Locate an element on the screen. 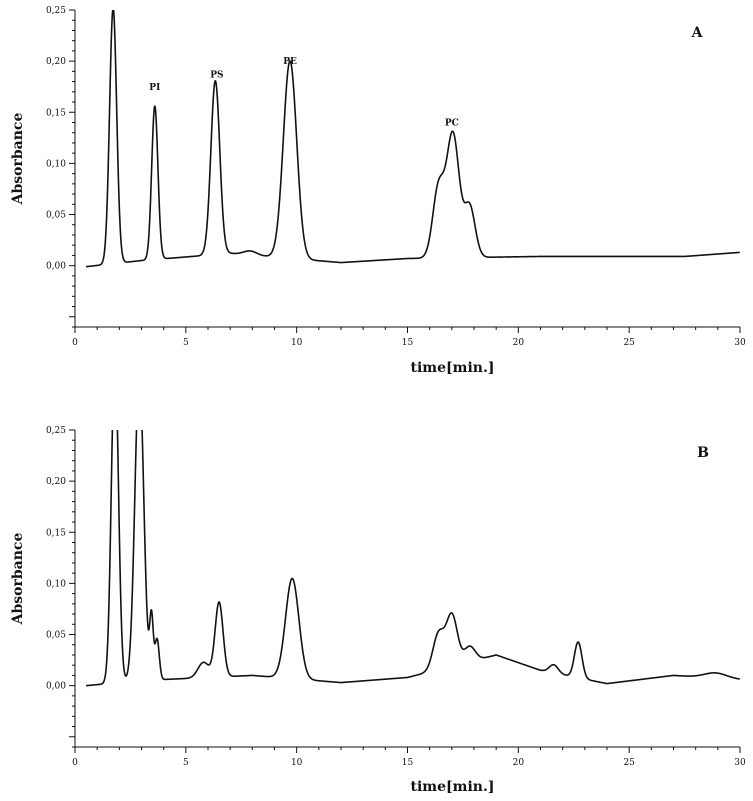 The width and height of the screenshot is (753, 801). peak-label: PI is located at coordinates (154, 88).